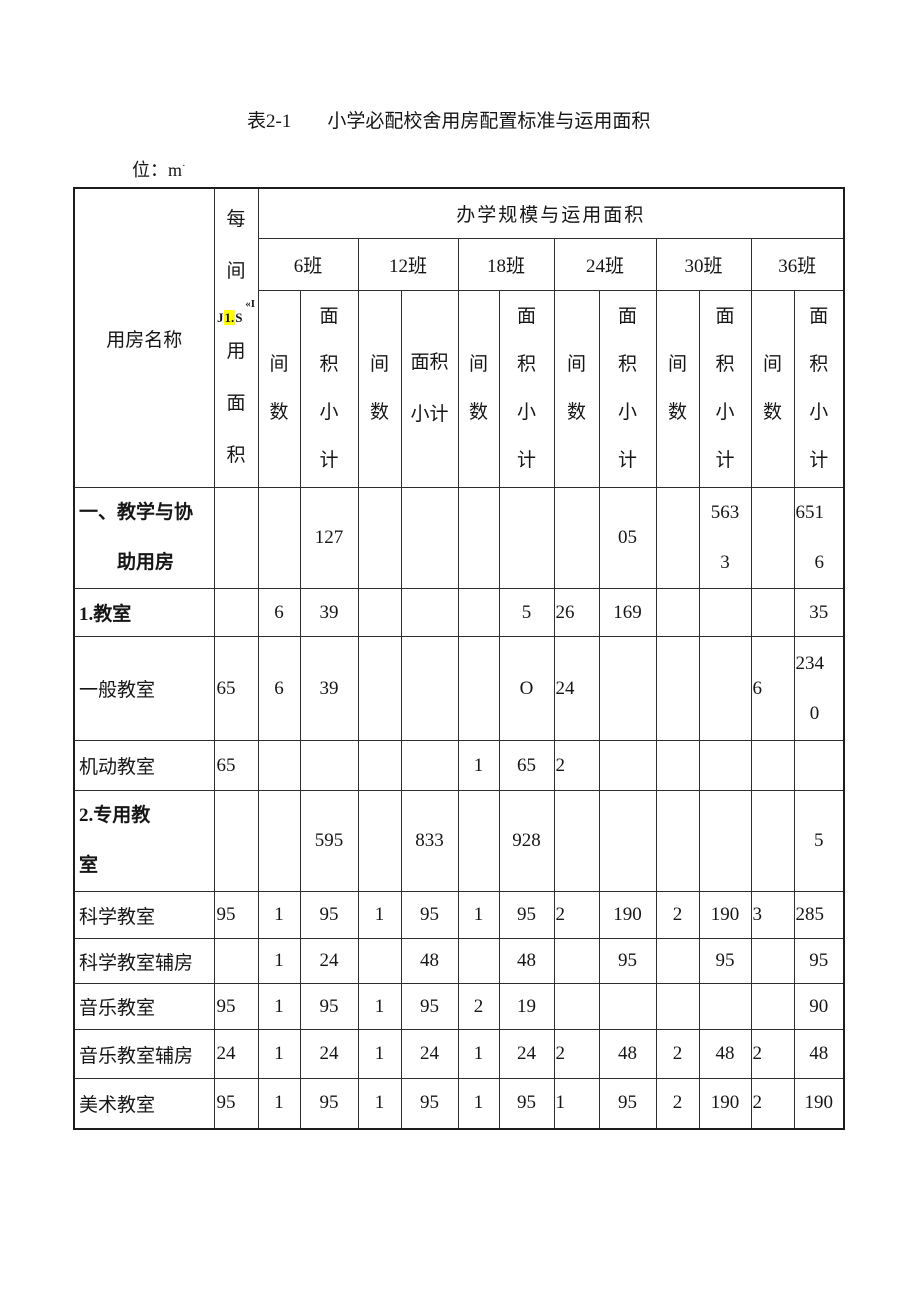  I want to click on row-name-cell: 音乐教室, so click(144, 1006).